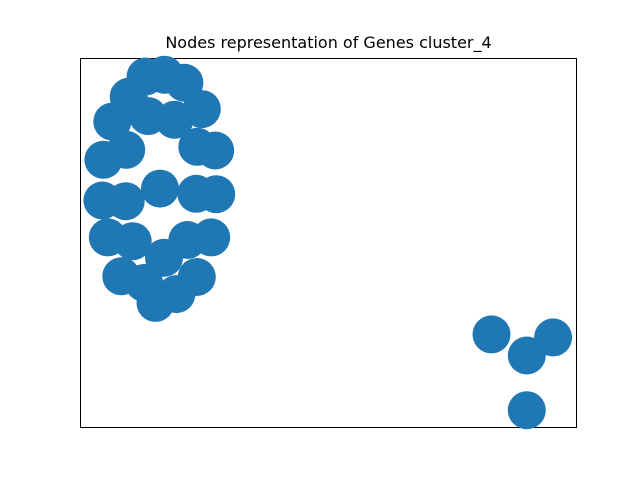 The height and width of the screenshot is (480, 640). I want to click on chart-title: Nodes representation of Genes cluster_4, so click(328, 42).